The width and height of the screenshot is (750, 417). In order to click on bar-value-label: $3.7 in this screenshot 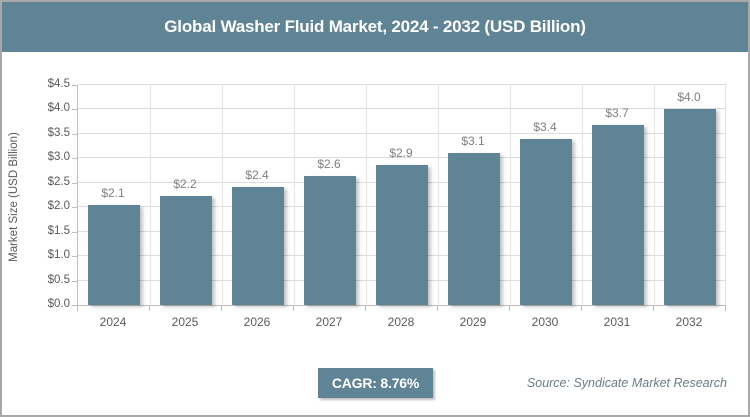, I will do `click(617, 112)`.